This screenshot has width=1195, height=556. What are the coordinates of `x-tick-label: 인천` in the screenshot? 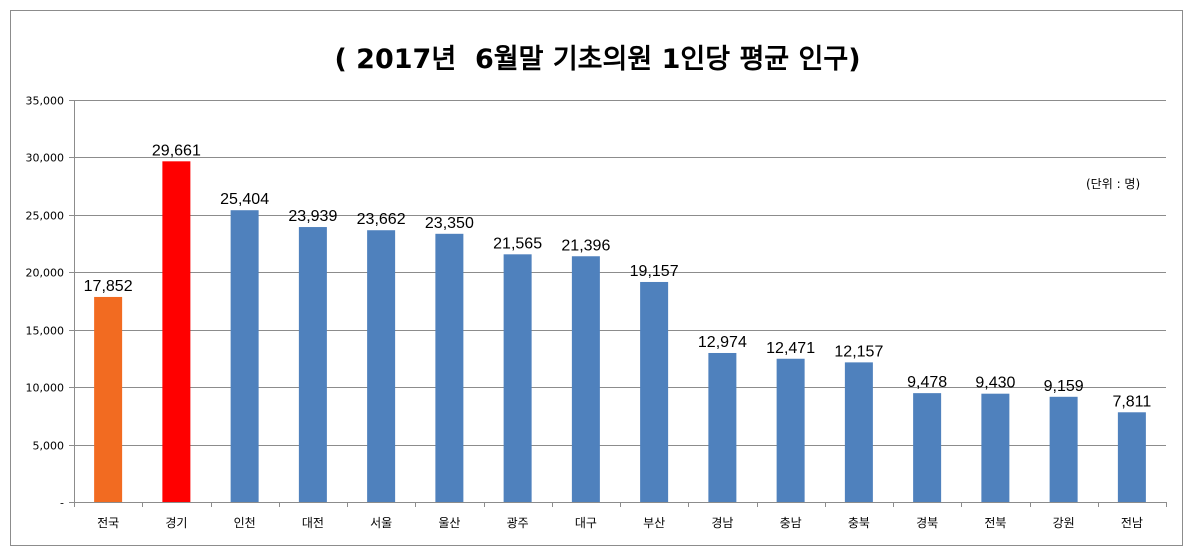 It's located at (245, 522).